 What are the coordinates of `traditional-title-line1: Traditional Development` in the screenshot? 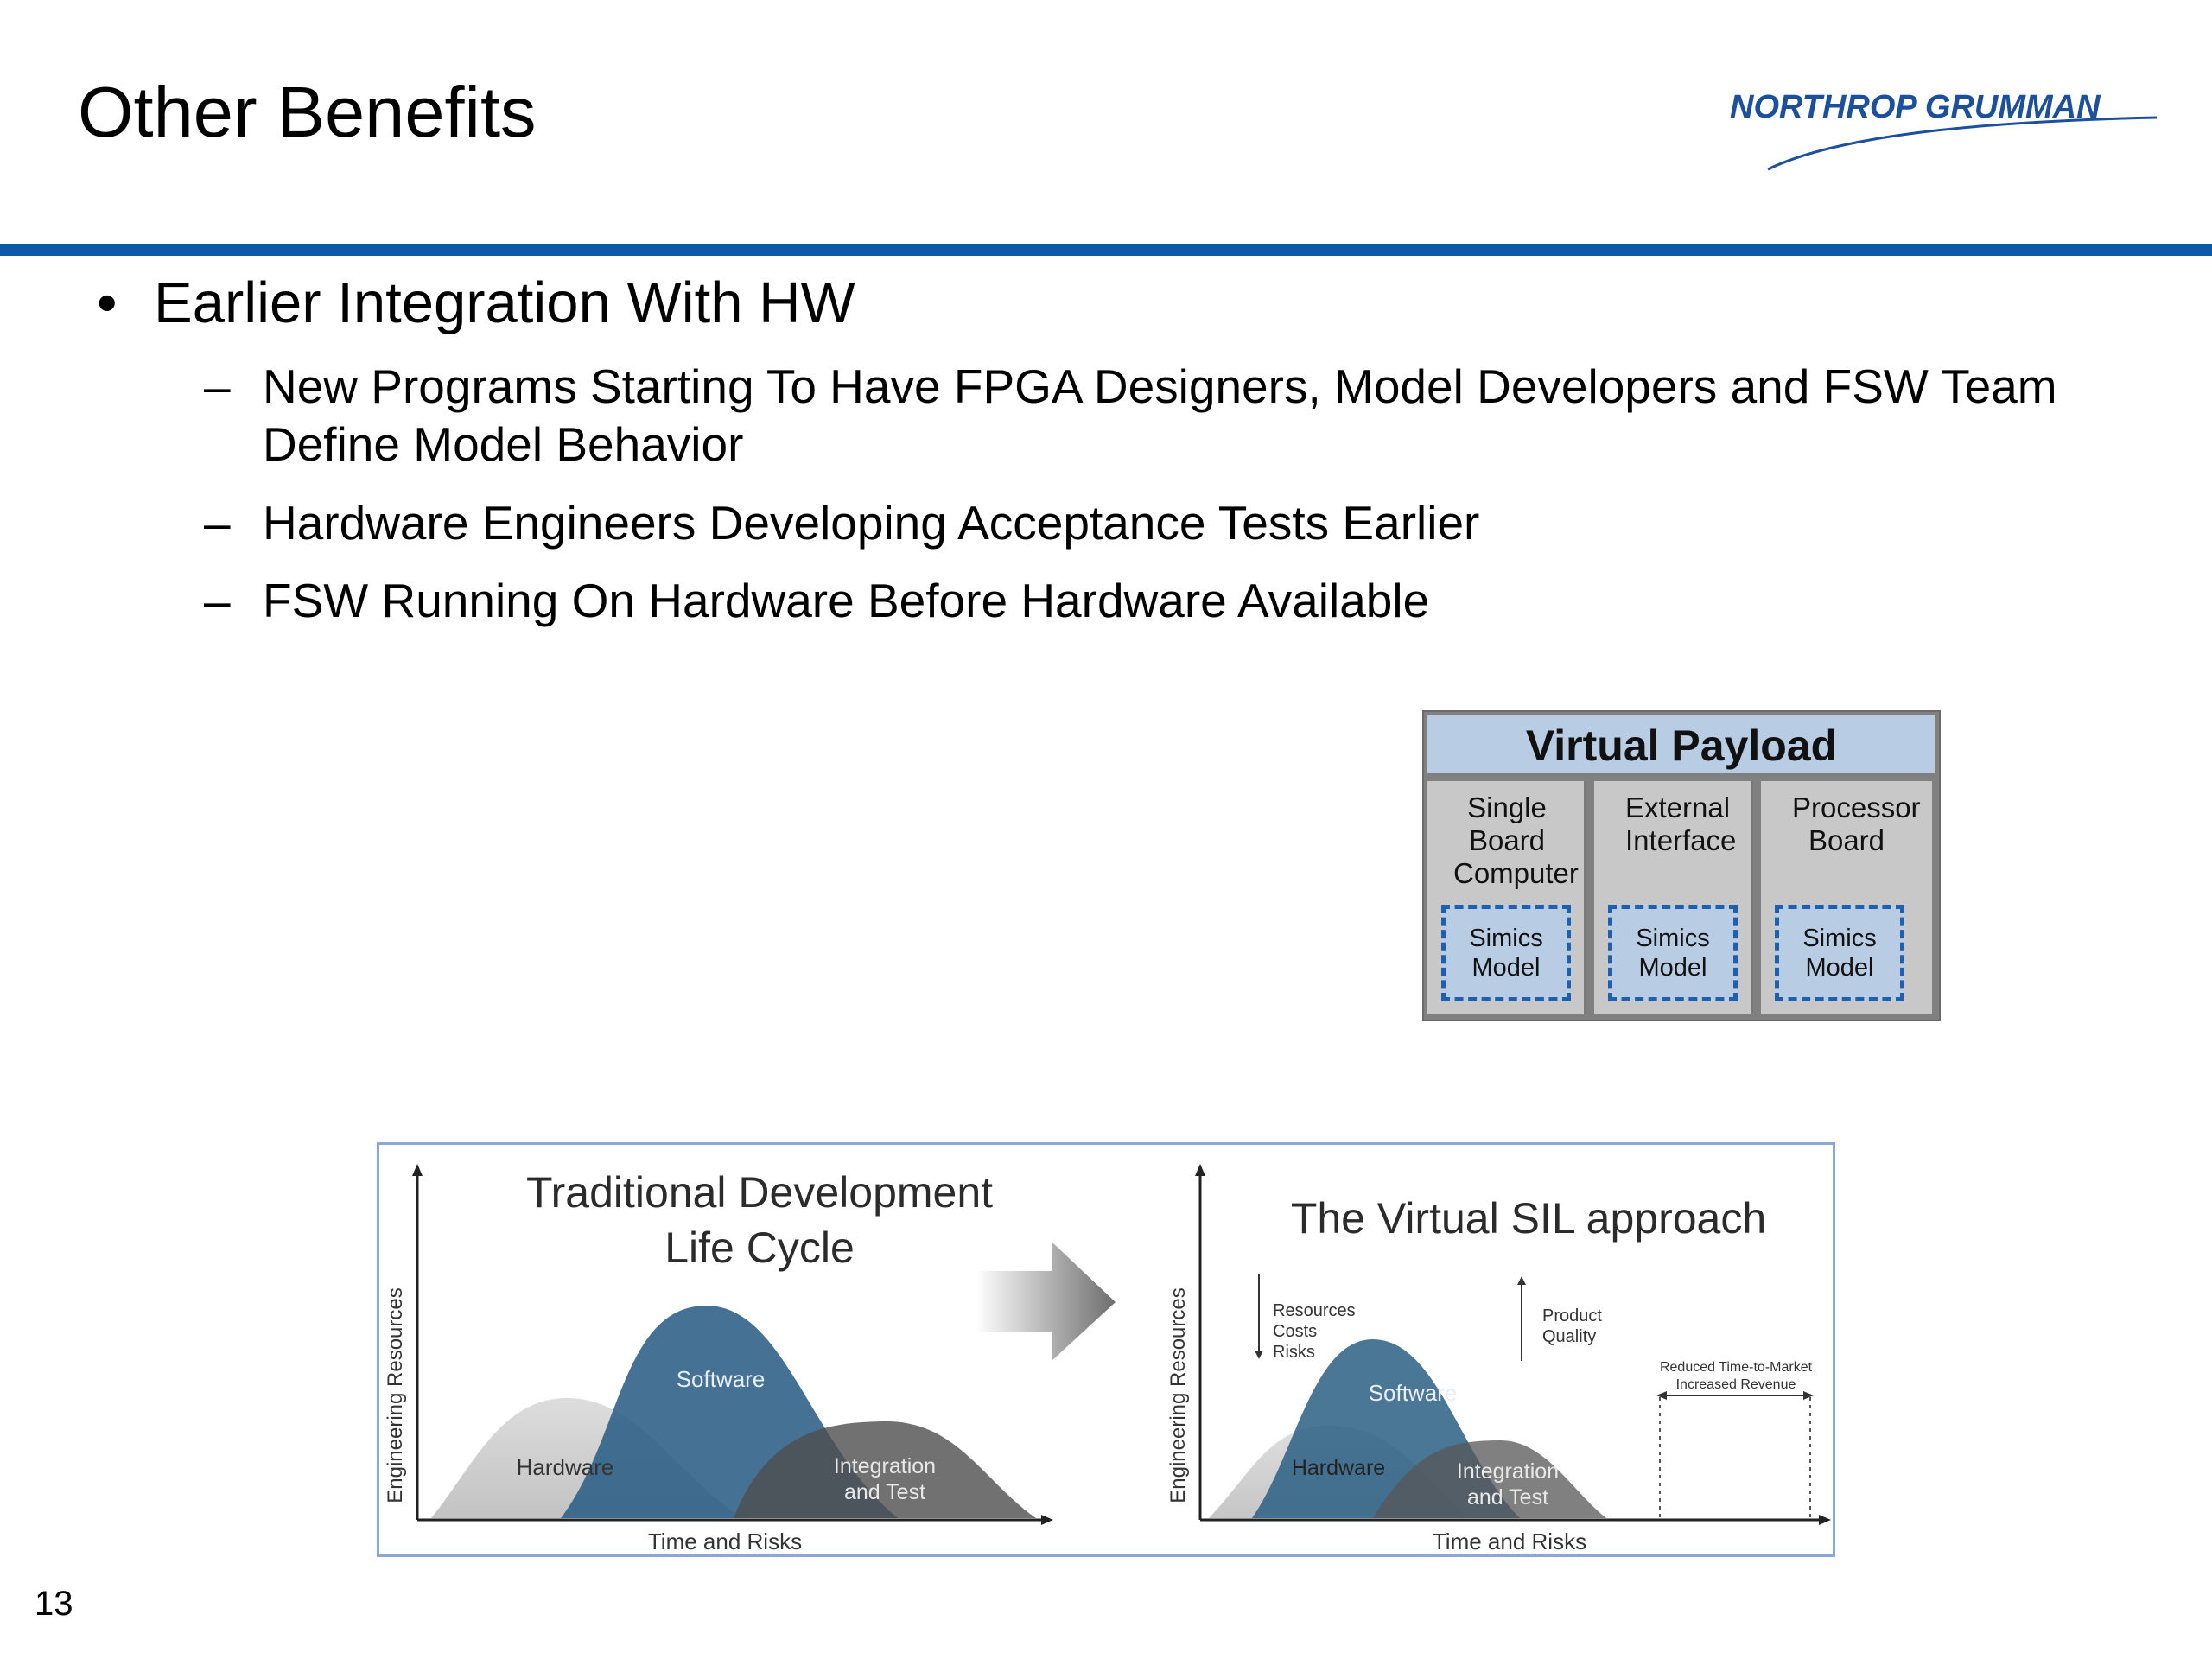 It's located at (759, 1192).